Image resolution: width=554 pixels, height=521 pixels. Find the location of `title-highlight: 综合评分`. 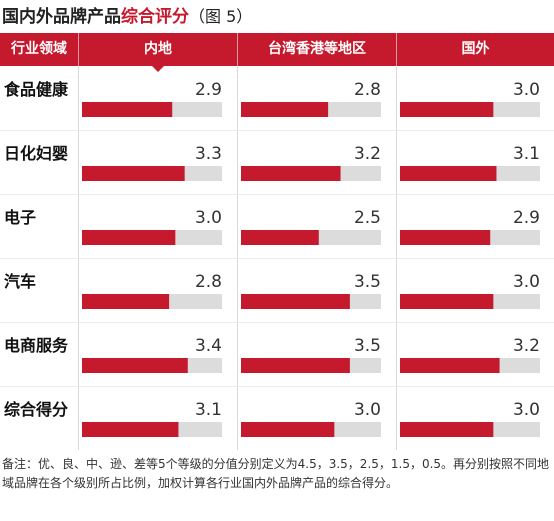

title-highlight: 综合评分 is located at coordinates (155, 17).